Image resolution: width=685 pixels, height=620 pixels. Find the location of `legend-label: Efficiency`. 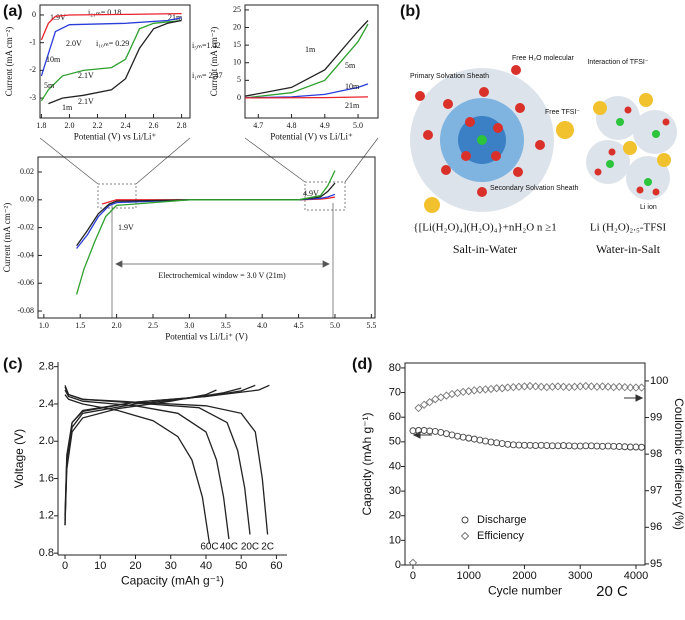

legend-label: Efficiency is located at coordinates (500, 536).